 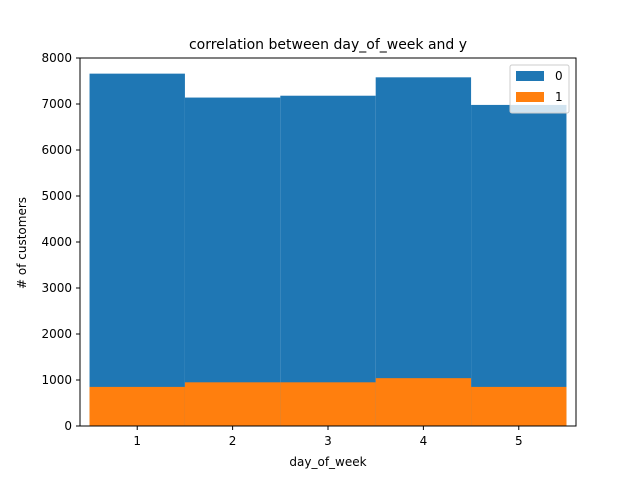 I want to click on x-axis-label: day_of_week, so click(x=327, y=462).